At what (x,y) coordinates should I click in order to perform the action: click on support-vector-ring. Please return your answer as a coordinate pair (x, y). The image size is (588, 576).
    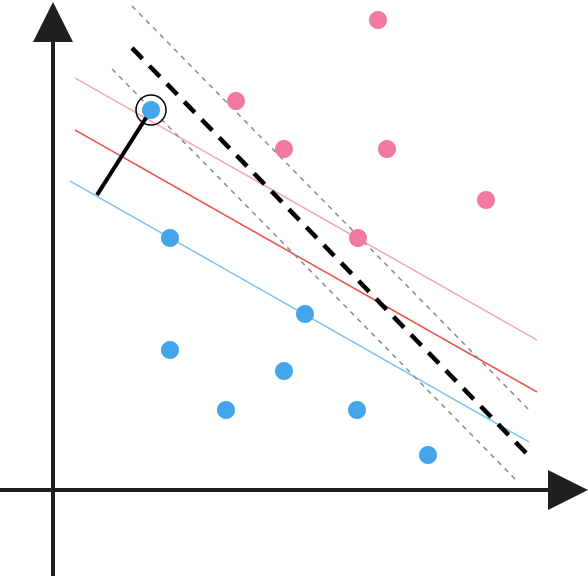
    Looking at the image, I should click on (151, 110).